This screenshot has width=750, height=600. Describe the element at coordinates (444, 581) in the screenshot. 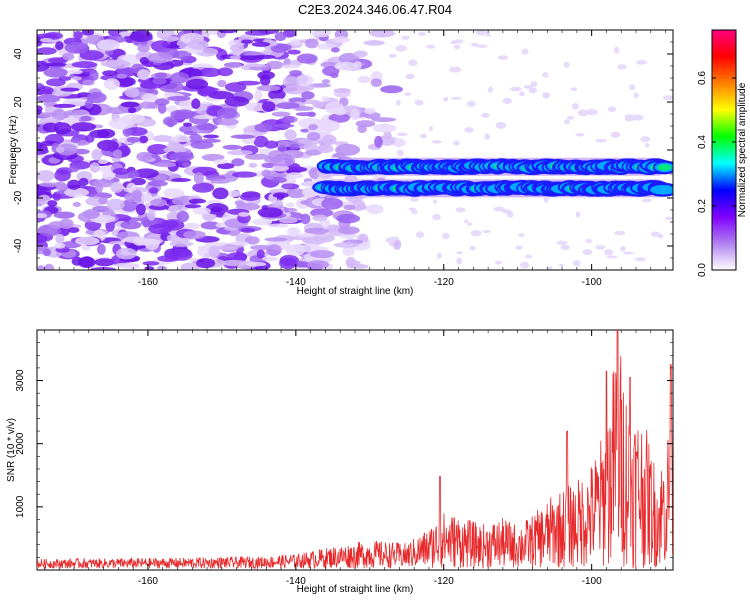

I see `snr-x-tick-label: -120` at that location.